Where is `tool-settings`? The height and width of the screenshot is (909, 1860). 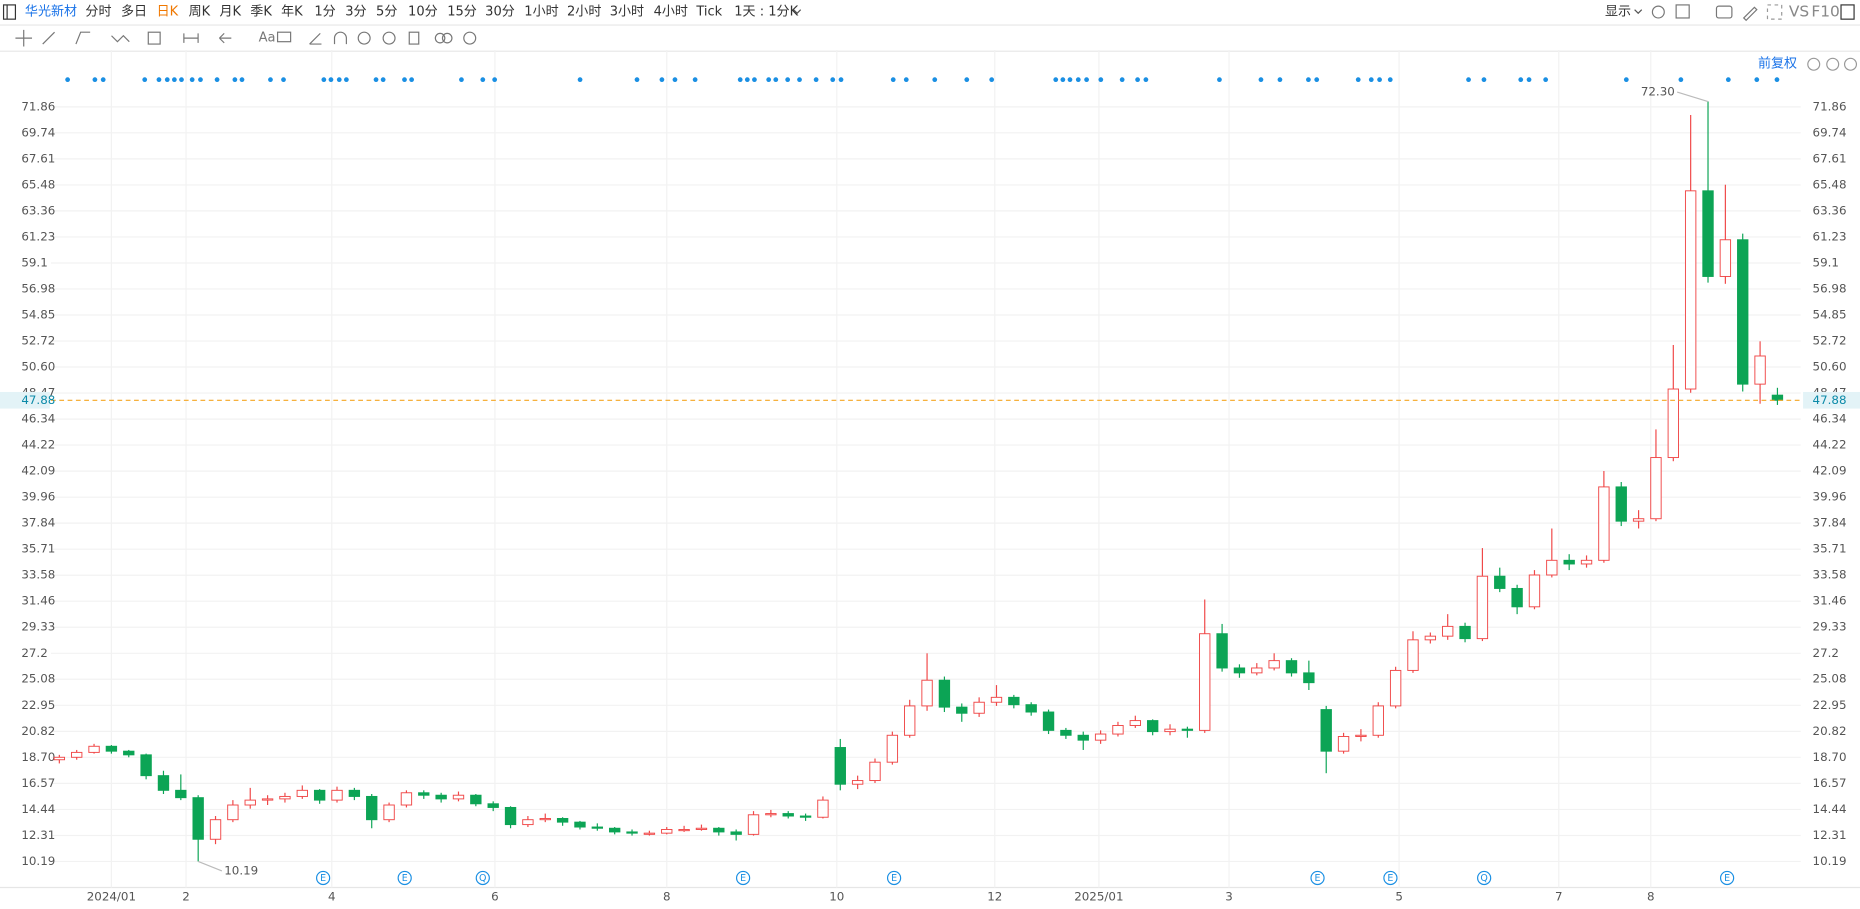 tool-settings is located at coordinates (470, 38).